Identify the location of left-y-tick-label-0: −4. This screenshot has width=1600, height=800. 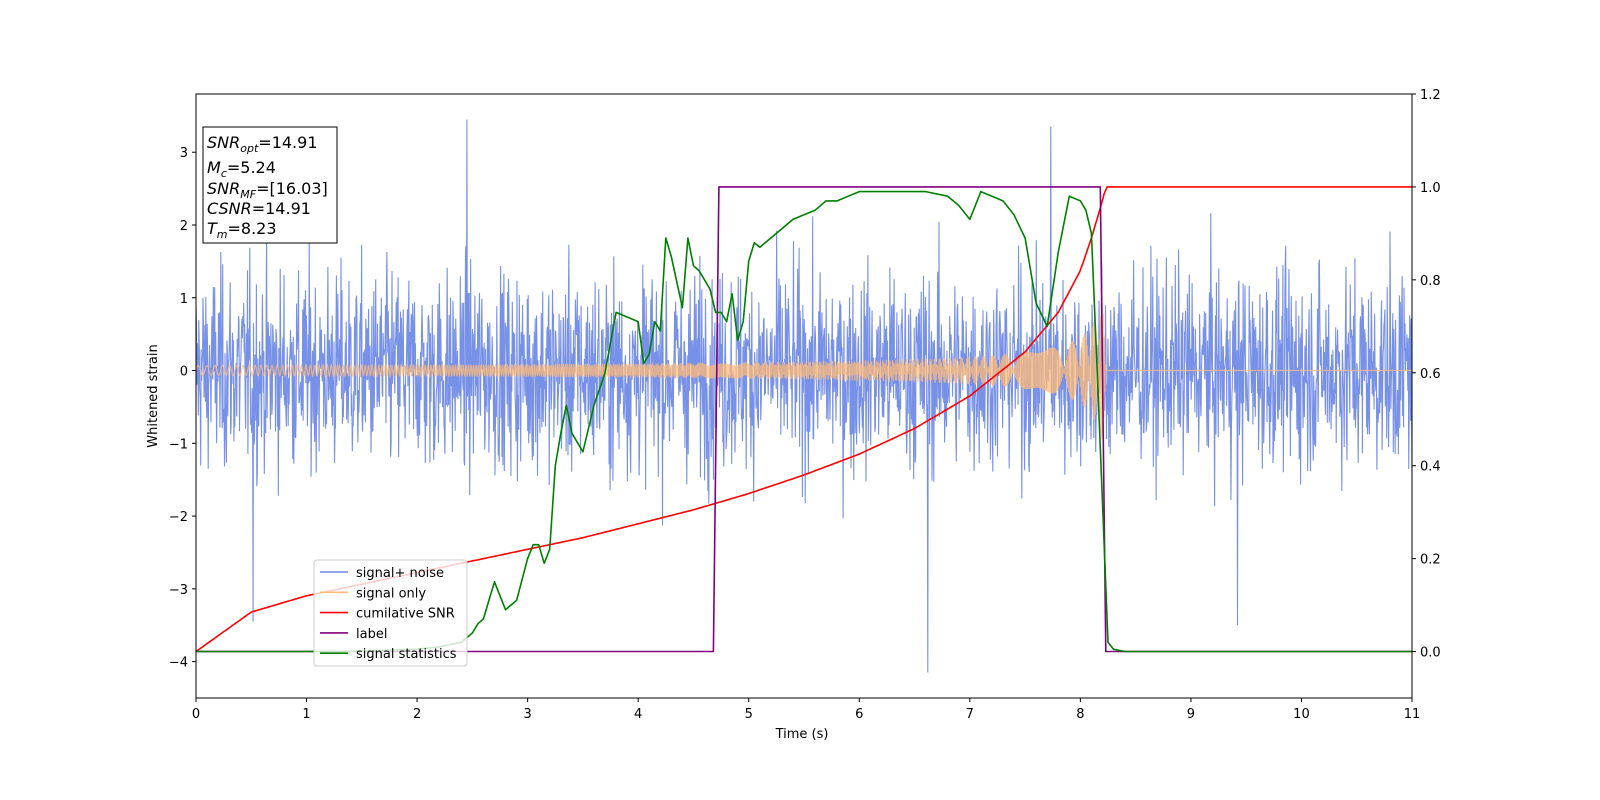
(178, 663).